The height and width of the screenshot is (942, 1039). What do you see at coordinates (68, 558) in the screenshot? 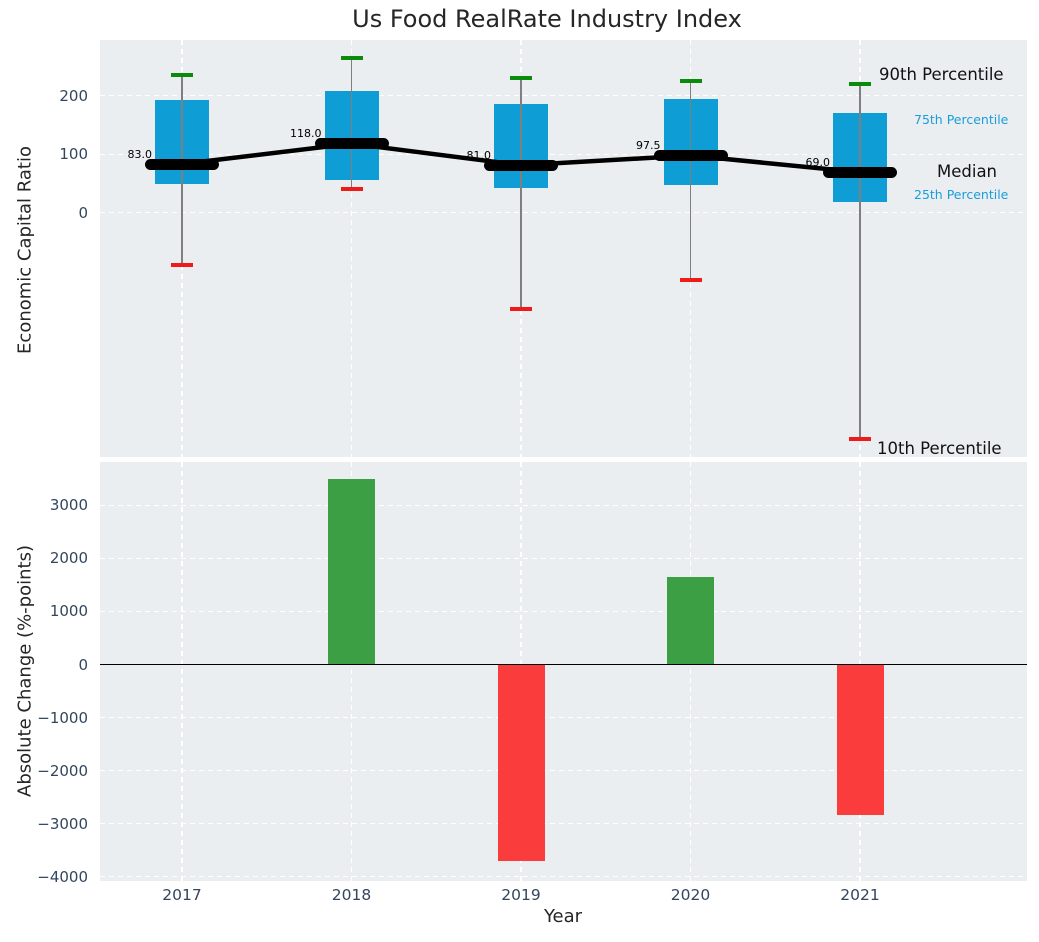
I see `y-tick-label: 2000` at bounding box center [68, 558].